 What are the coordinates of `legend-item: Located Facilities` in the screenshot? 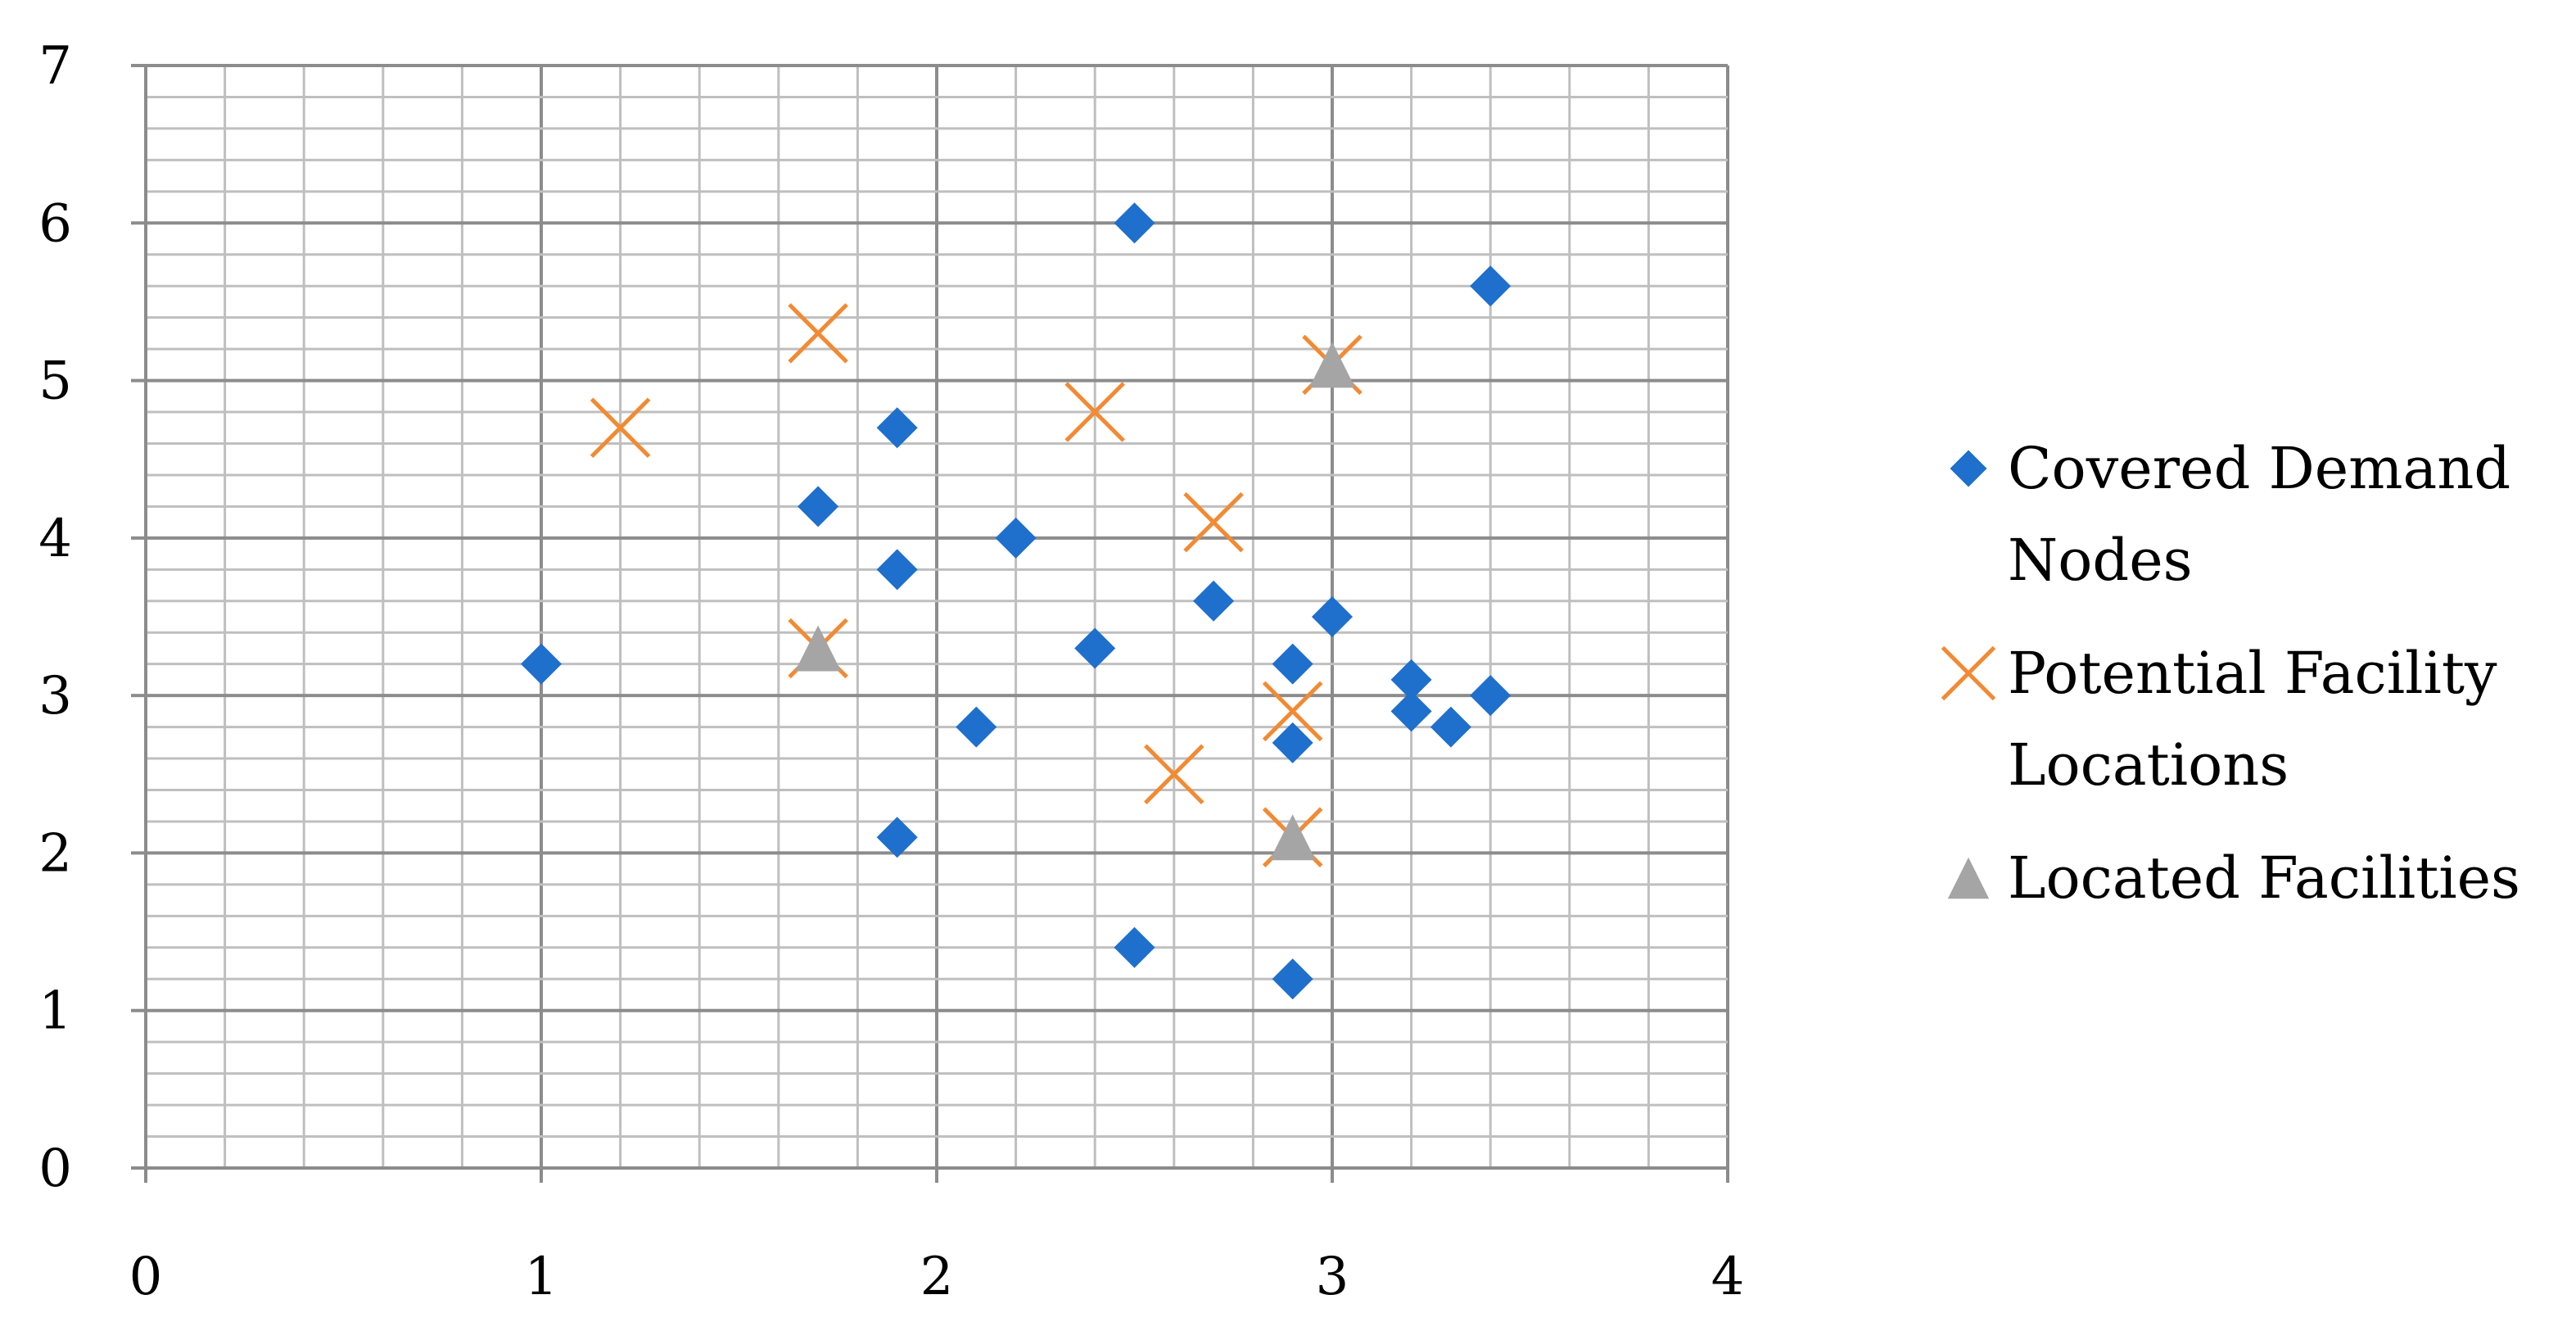 It's located at (2233, 878).